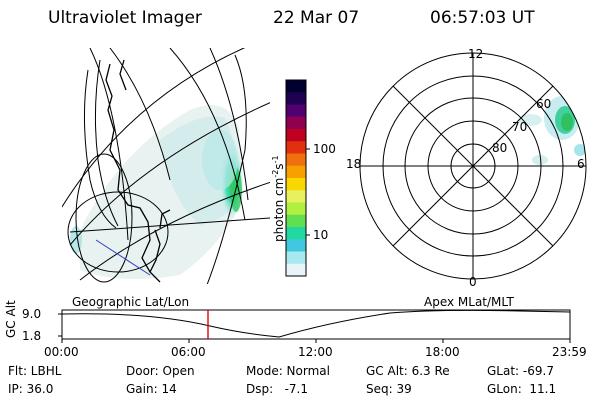  Describe the element at coordinates (61, 352) in the screenshot. I see `timeline-xtick: 00:00` at that location.